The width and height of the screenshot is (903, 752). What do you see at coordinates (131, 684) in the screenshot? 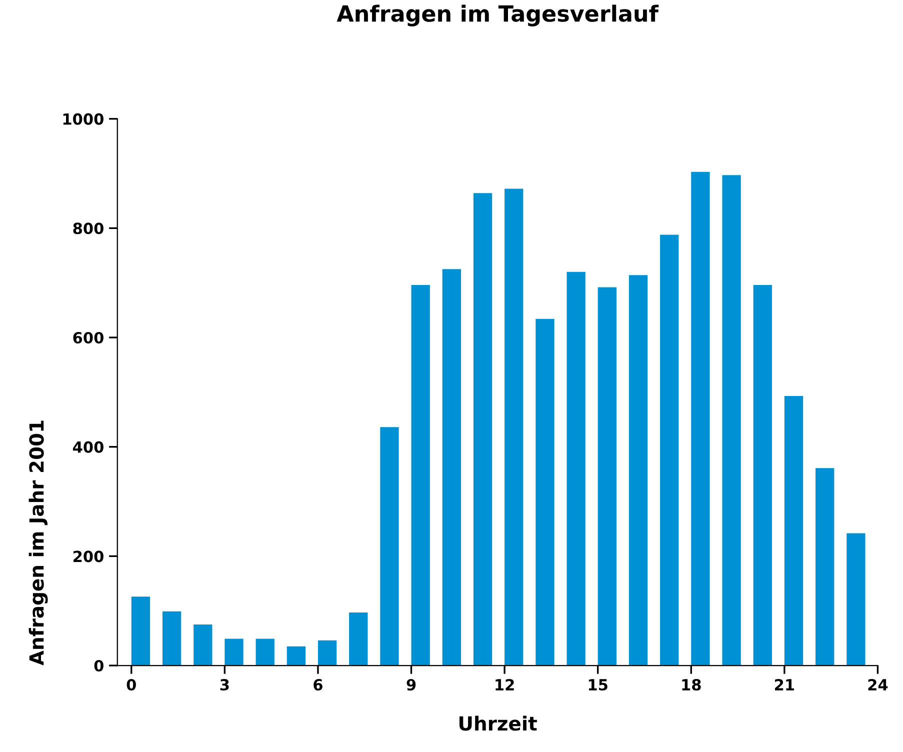
I see `x-tick-label: 0` at bounding box center [131, 684].